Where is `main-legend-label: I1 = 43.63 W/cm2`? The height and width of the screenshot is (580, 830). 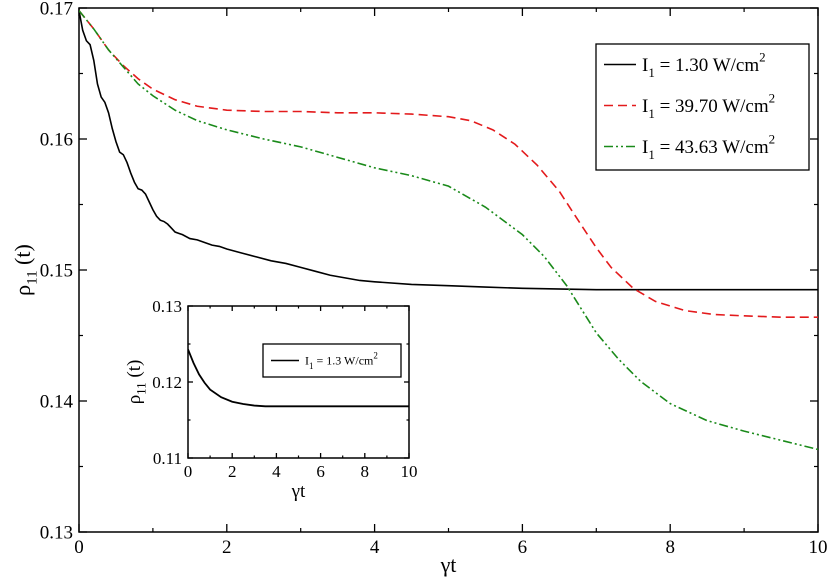
main-legend-label: I1 = 43.63 W/cm2 is located at coordinates (708, 147).